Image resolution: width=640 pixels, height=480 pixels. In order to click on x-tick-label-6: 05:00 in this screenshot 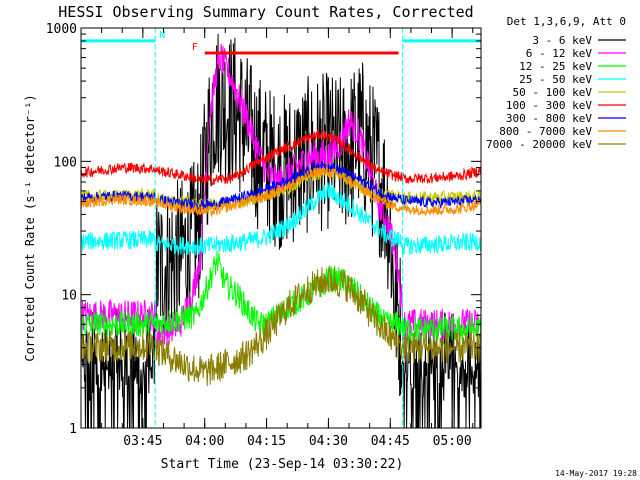, I will do `click(452, 441)`.